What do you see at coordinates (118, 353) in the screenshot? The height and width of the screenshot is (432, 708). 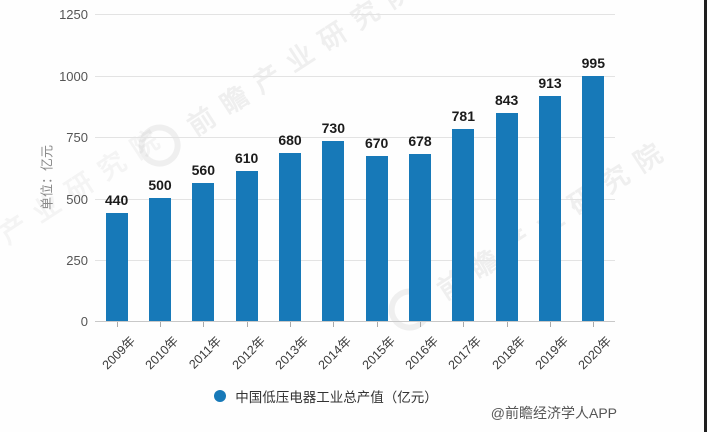 I see `x-tick-label: 2009年` at bounding box center [118, 353].